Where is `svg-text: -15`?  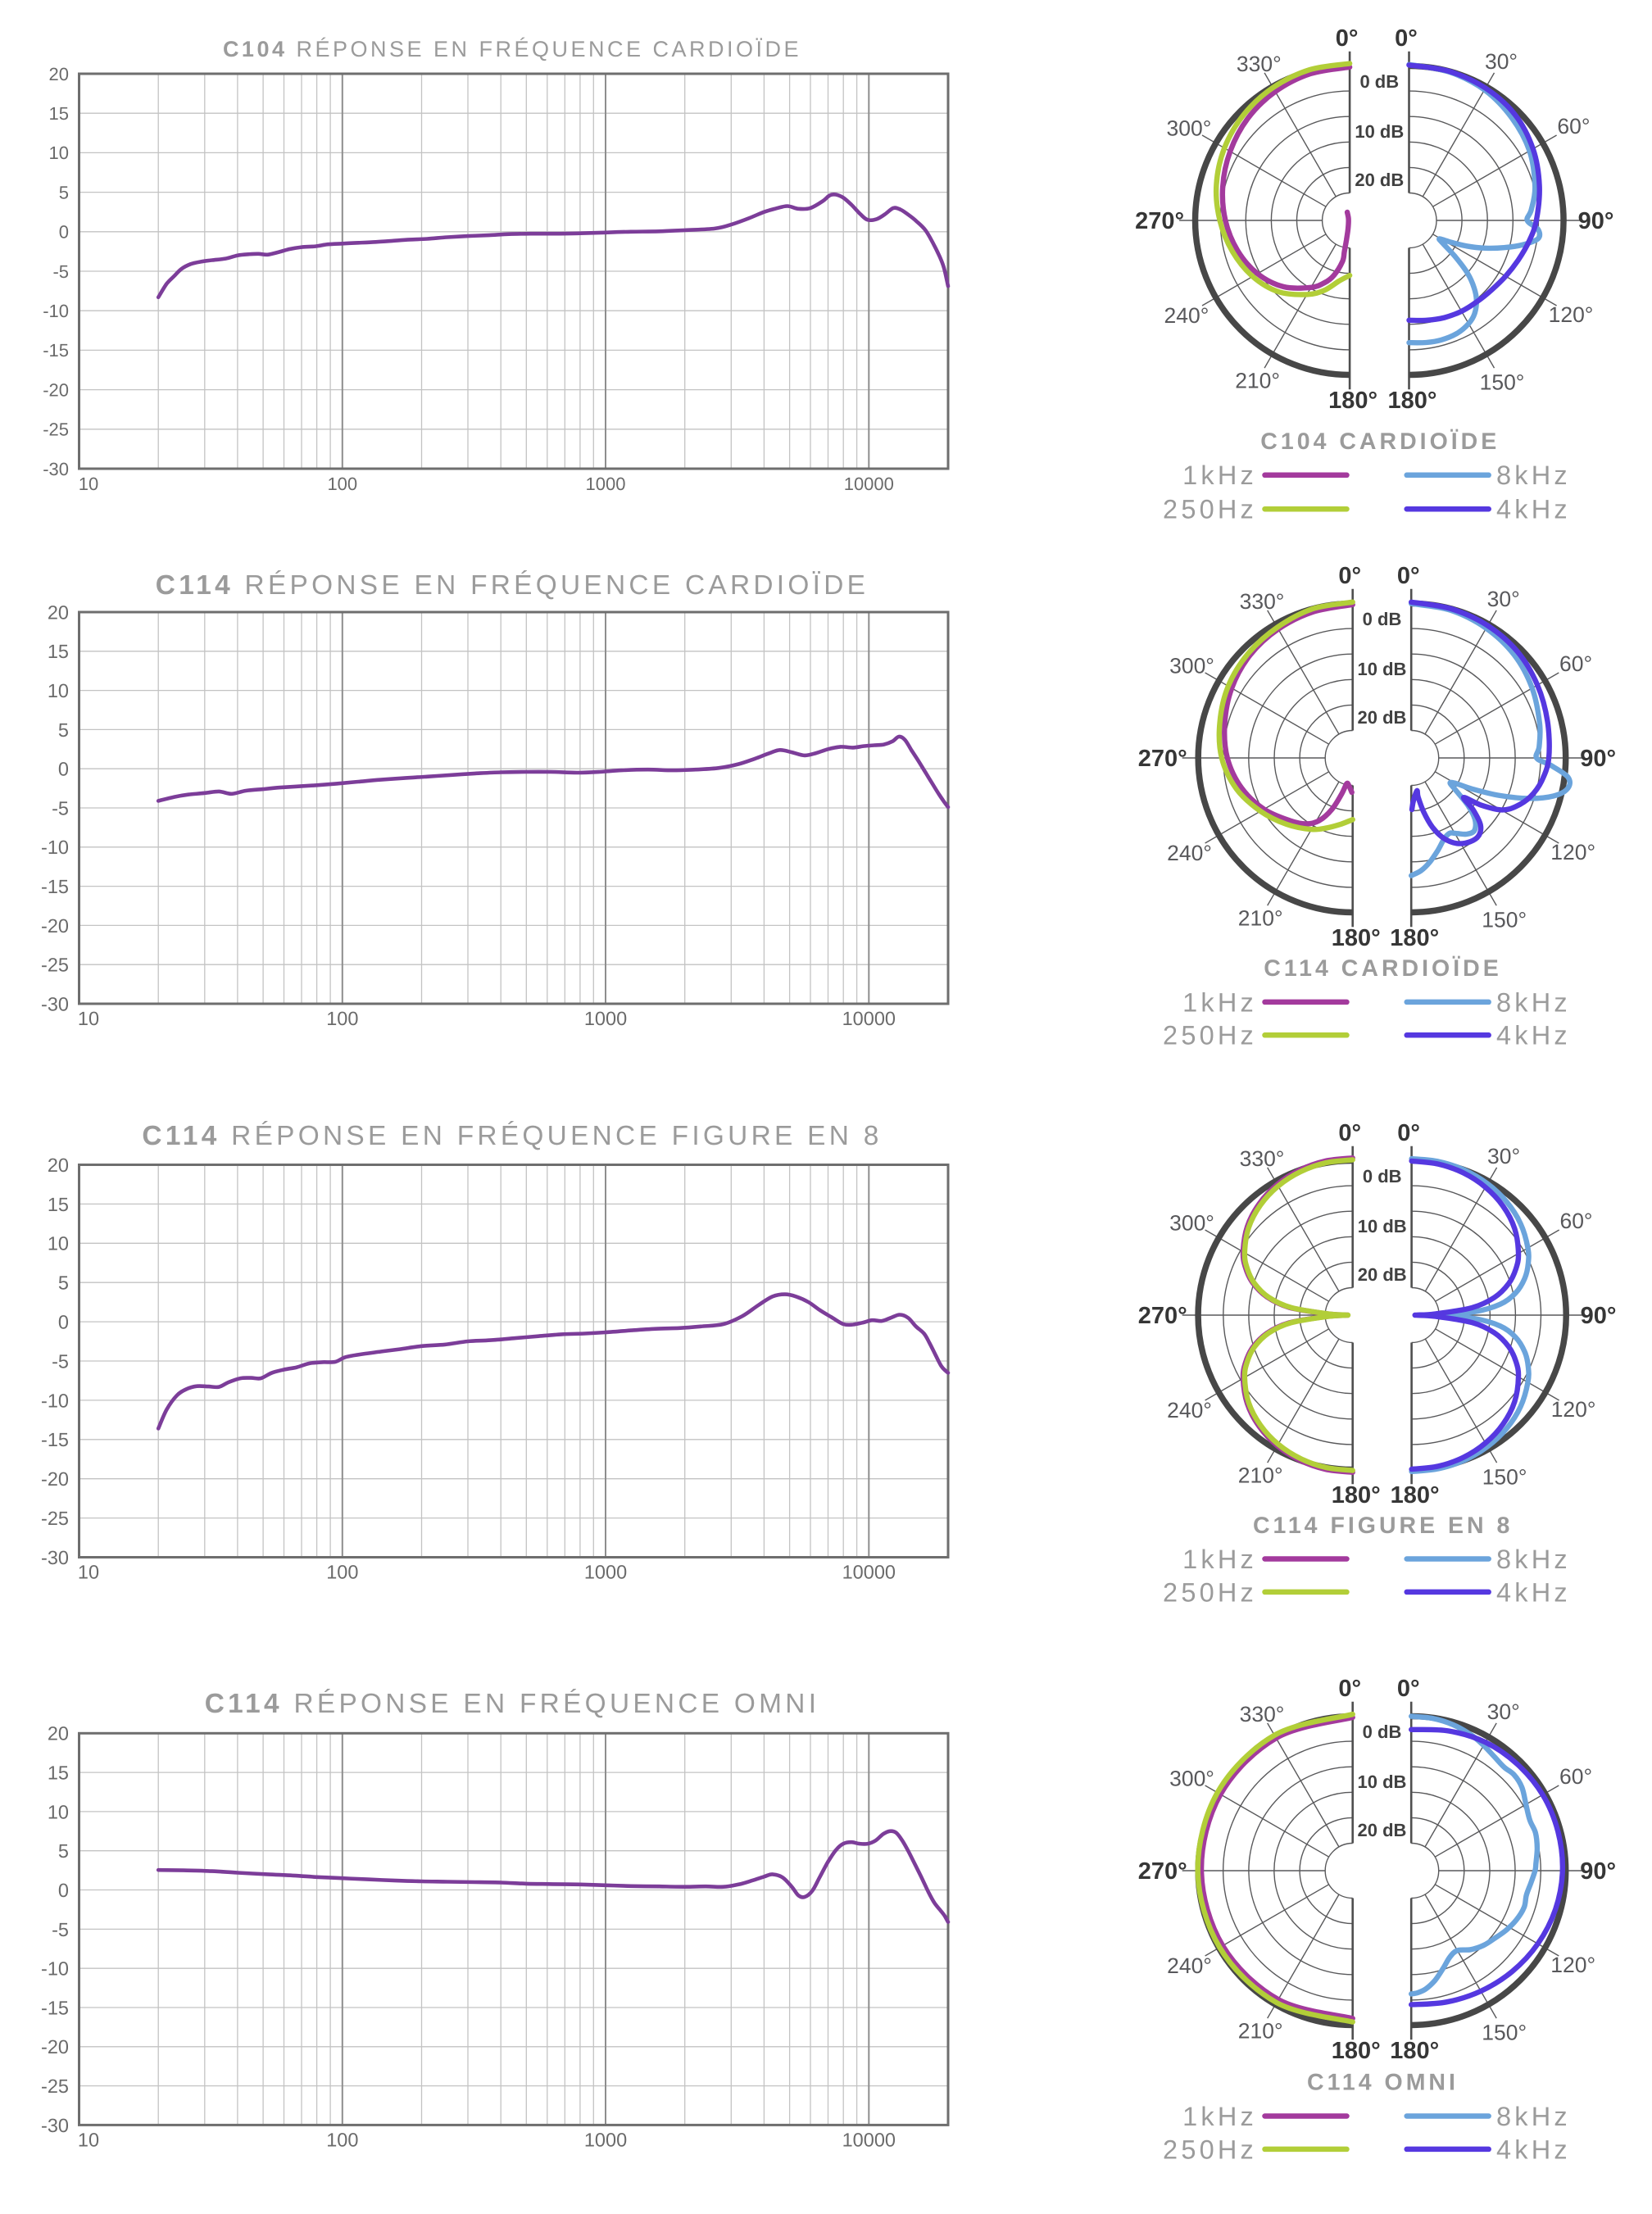 svg-text: -15 is located at coordinates (55, 887).